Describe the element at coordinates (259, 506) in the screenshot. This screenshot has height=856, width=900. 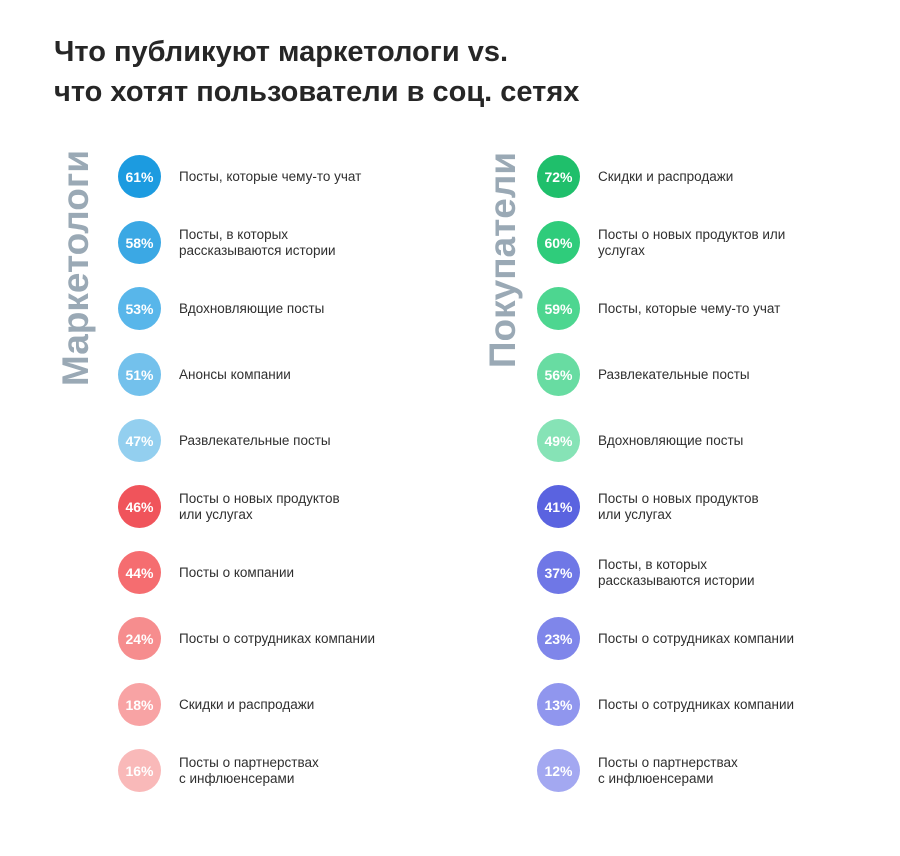
I see `marketers-item-label: Посты о новых продуктов или услугах` at that location.